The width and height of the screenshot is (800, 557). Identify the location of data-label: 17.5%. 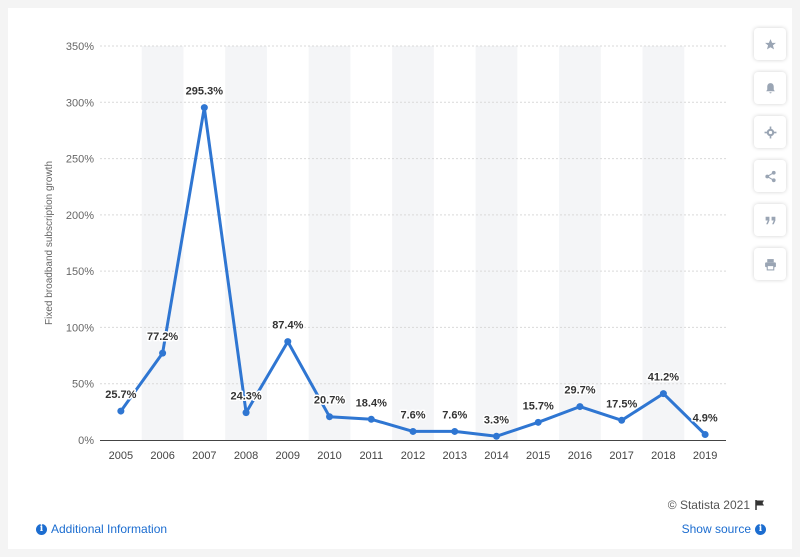
(621, 404).